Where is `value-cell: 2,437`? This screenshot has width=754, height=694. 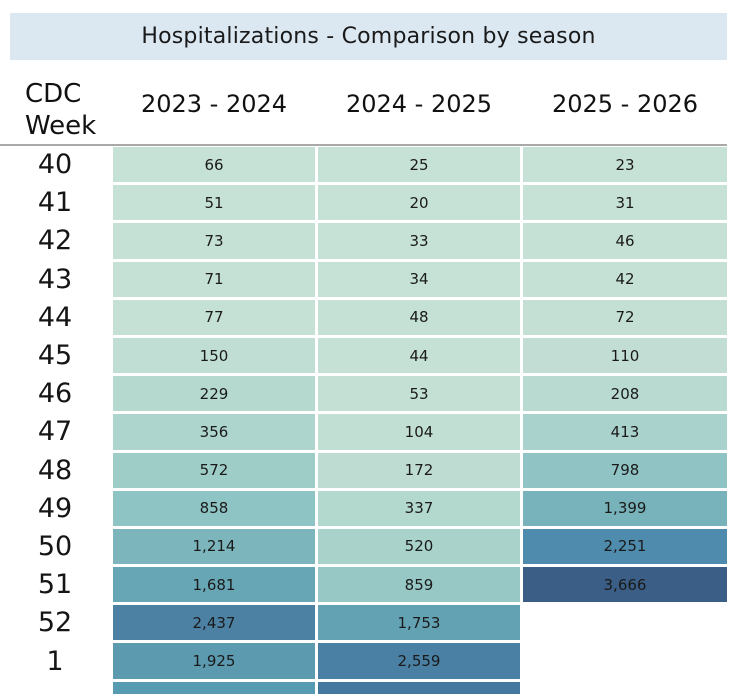
value-cell: 2,437 is located at coordinates (214, 623).